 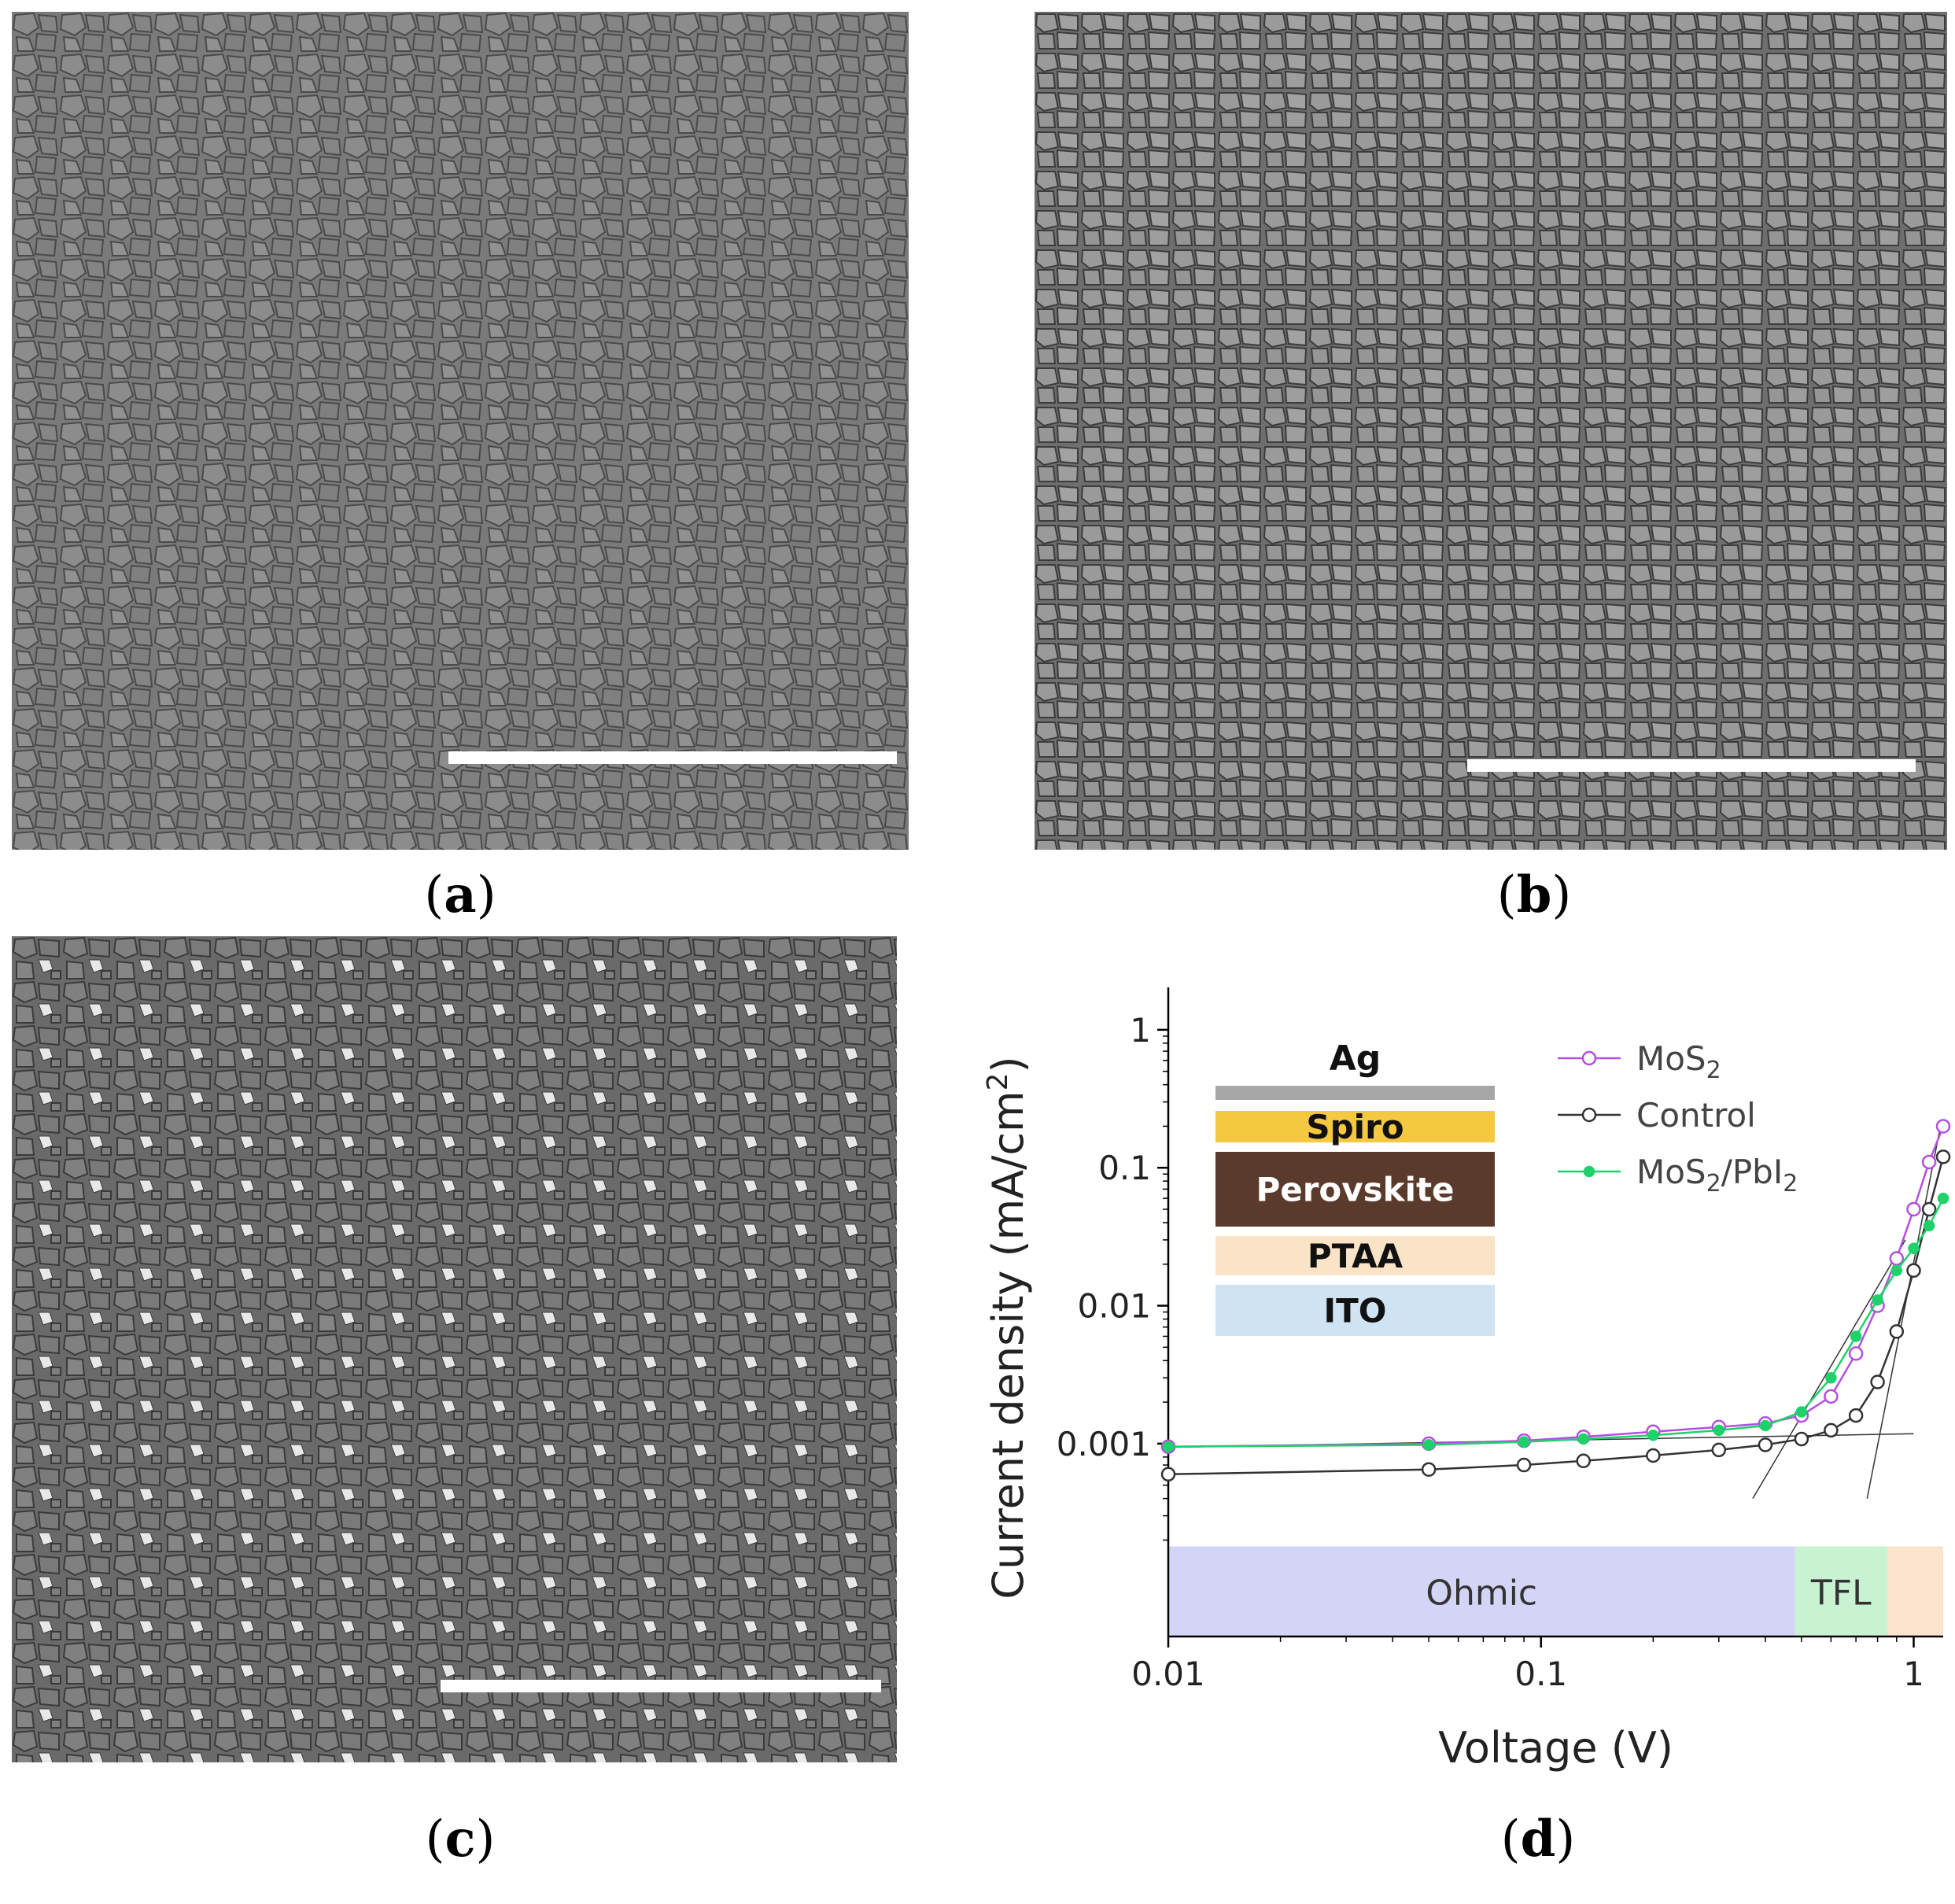 I want to click on layer-ito, so click(x=1355, y=1310).